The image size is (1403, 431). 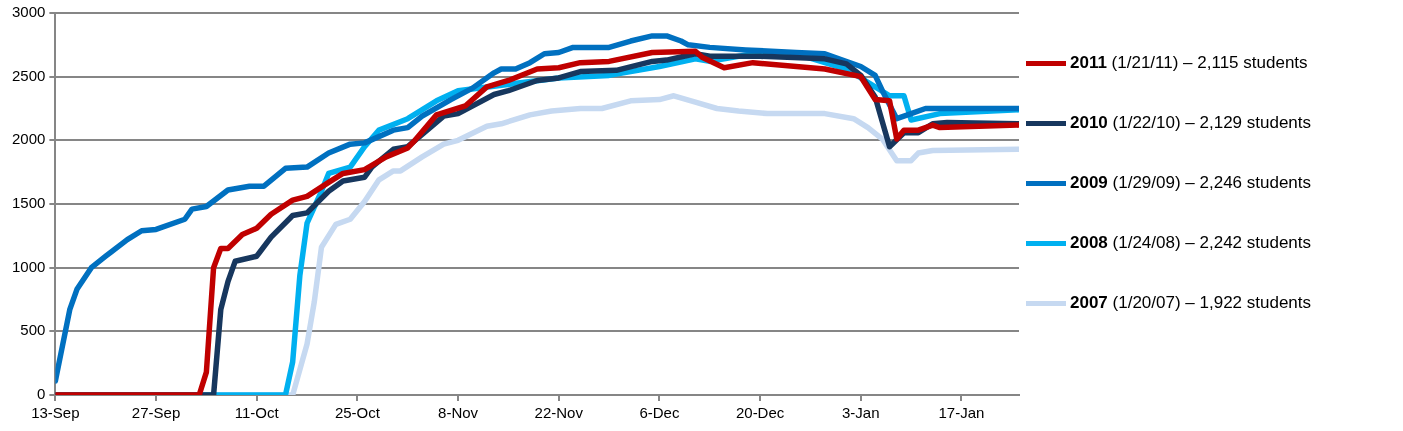 What do you see at coordinates (861, 413) in the screenshot?
I see `x-tick-label: 3-Jan` at bounding box center [861, 413].